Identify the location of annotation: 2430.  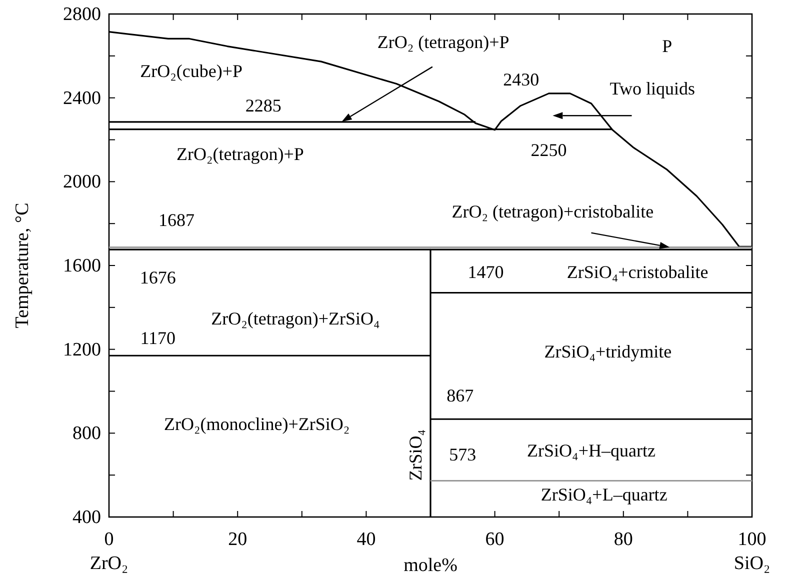
(521, 80).